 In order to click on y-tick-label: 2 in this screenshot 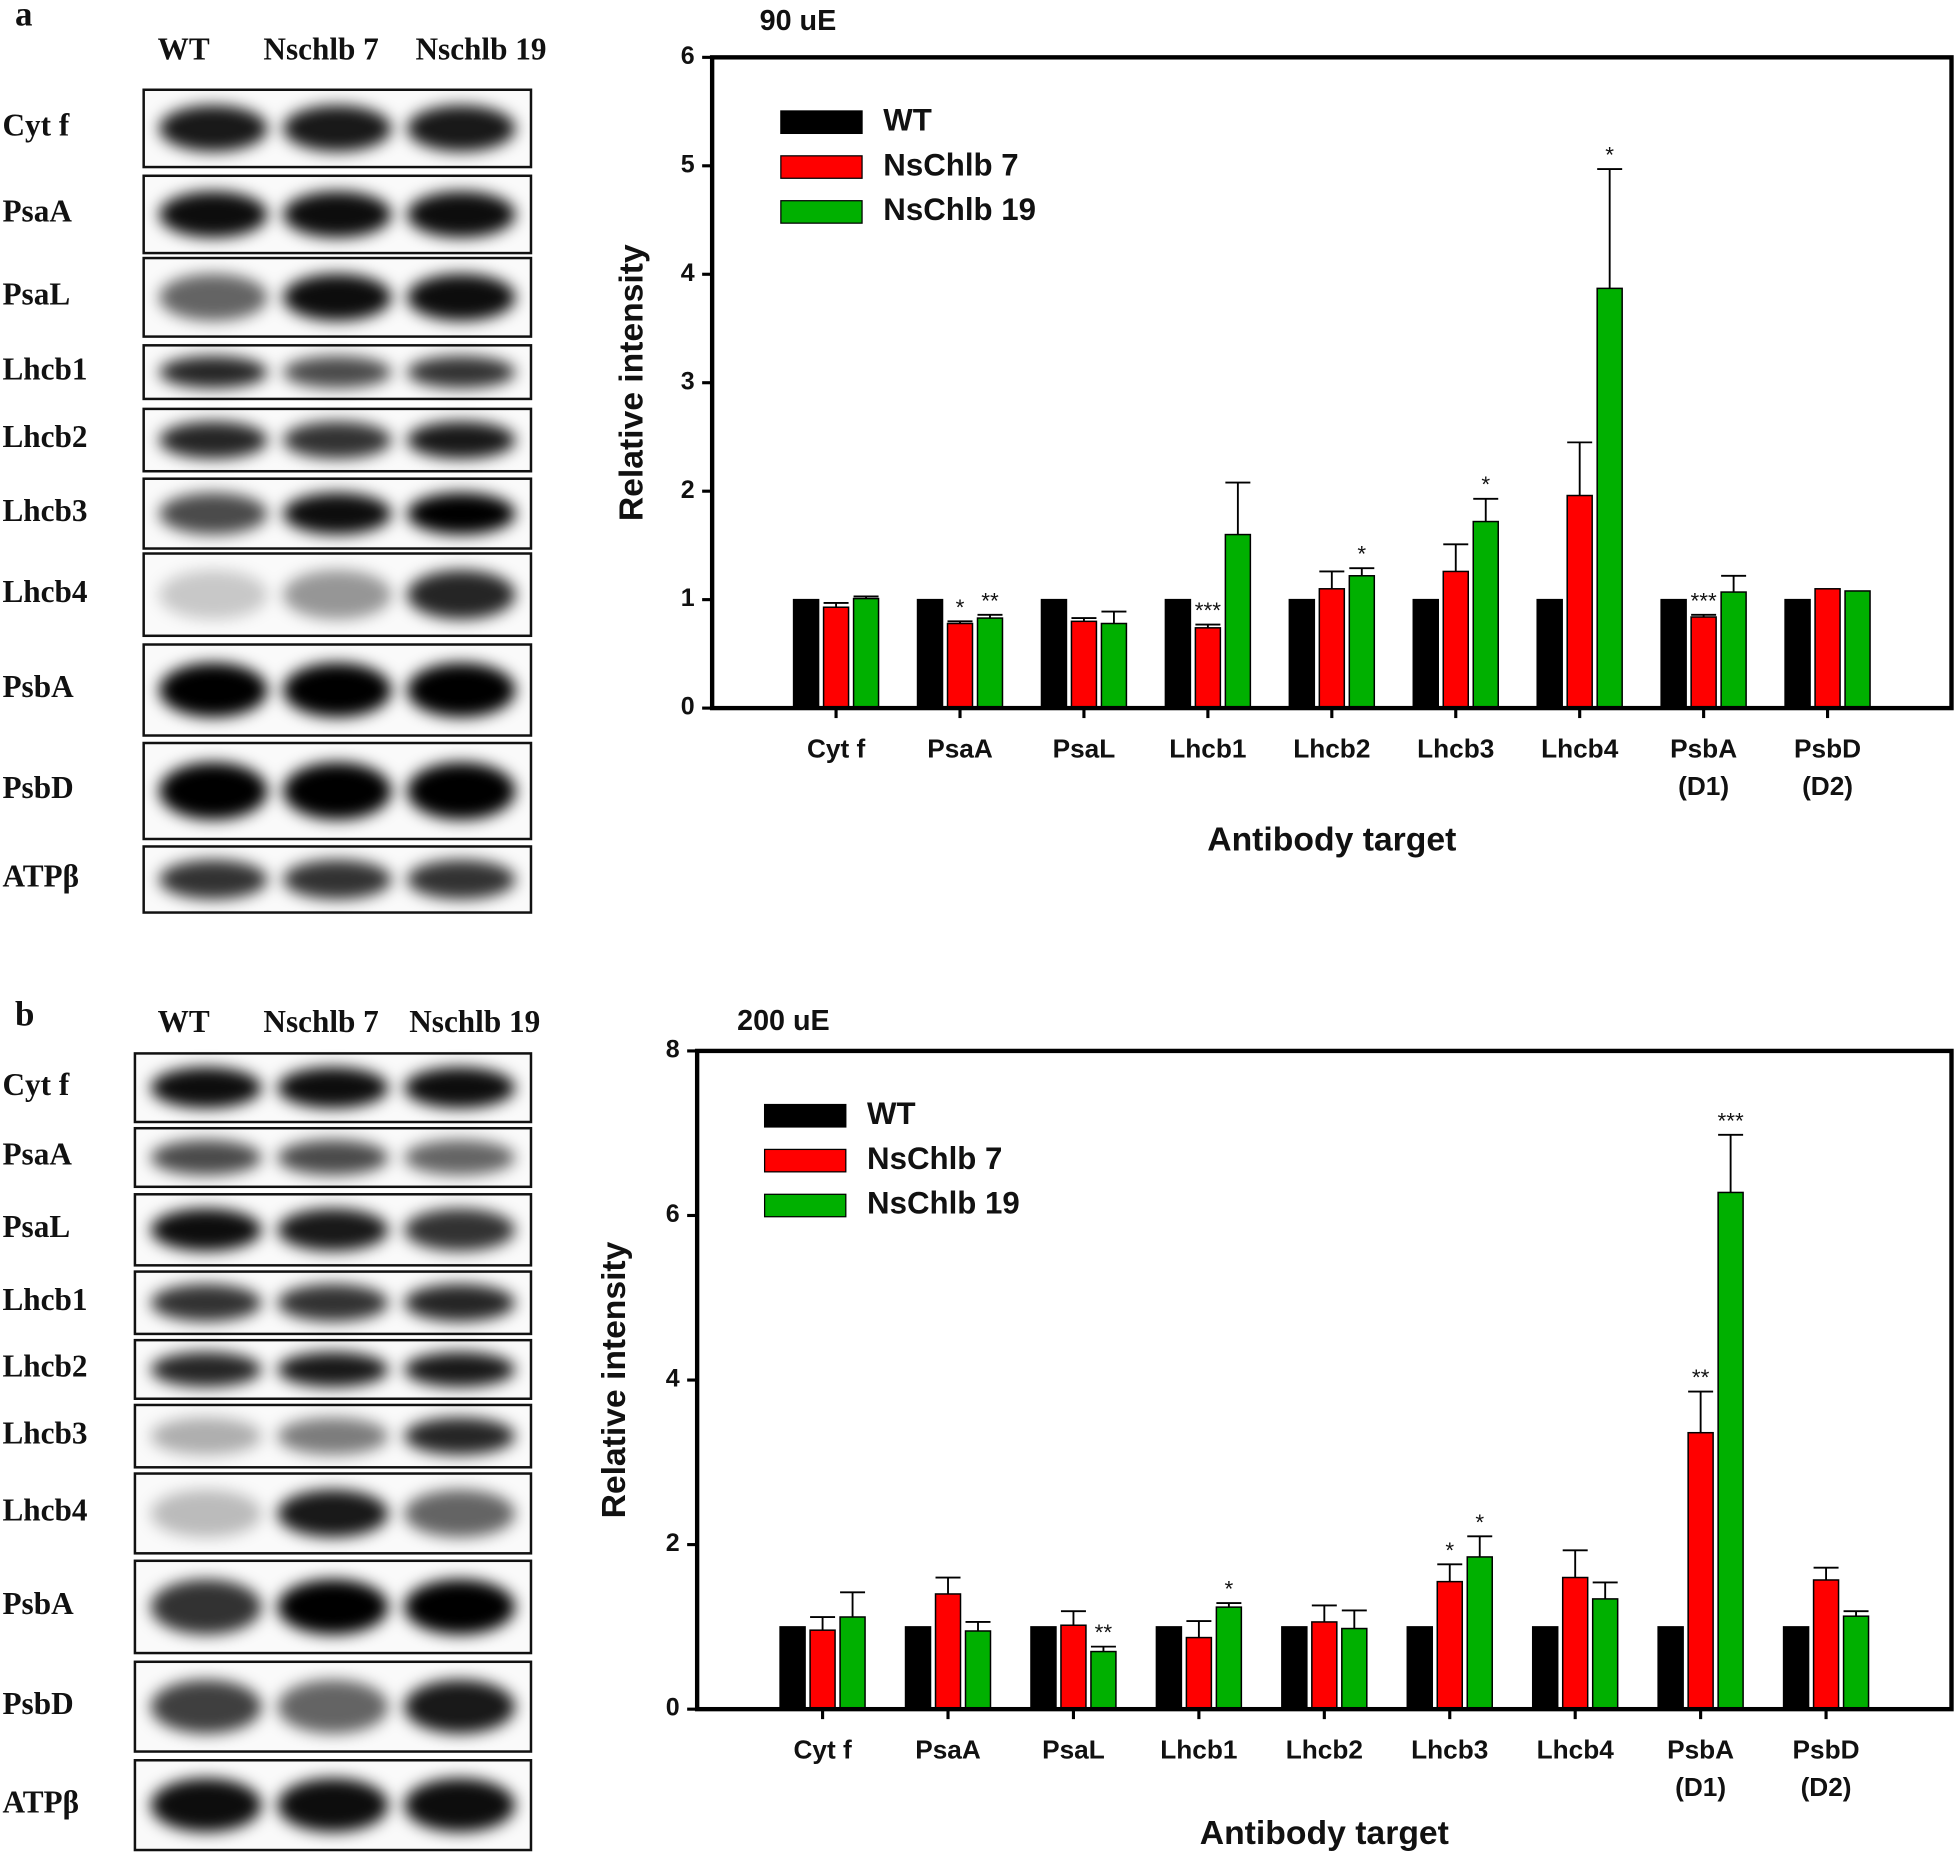, I will do `click(688, 490)`.